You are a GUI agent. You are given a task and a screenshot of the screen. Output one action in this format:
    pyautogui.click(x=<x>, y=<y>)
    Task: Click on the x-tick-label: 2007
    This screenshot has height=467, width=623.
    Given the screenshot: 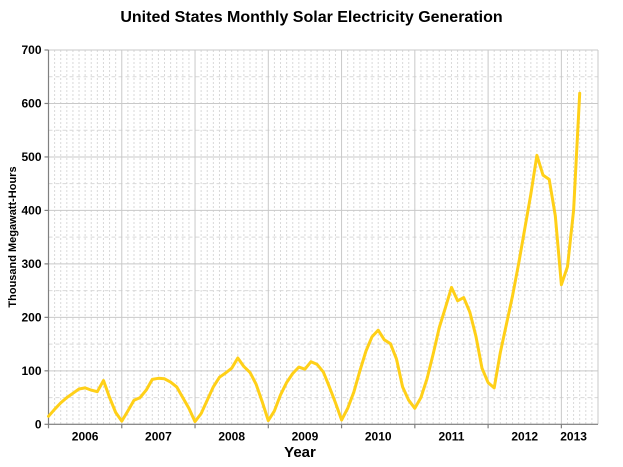 What is the action you would take?
    pyautogui.click(x=158, y=436)
    